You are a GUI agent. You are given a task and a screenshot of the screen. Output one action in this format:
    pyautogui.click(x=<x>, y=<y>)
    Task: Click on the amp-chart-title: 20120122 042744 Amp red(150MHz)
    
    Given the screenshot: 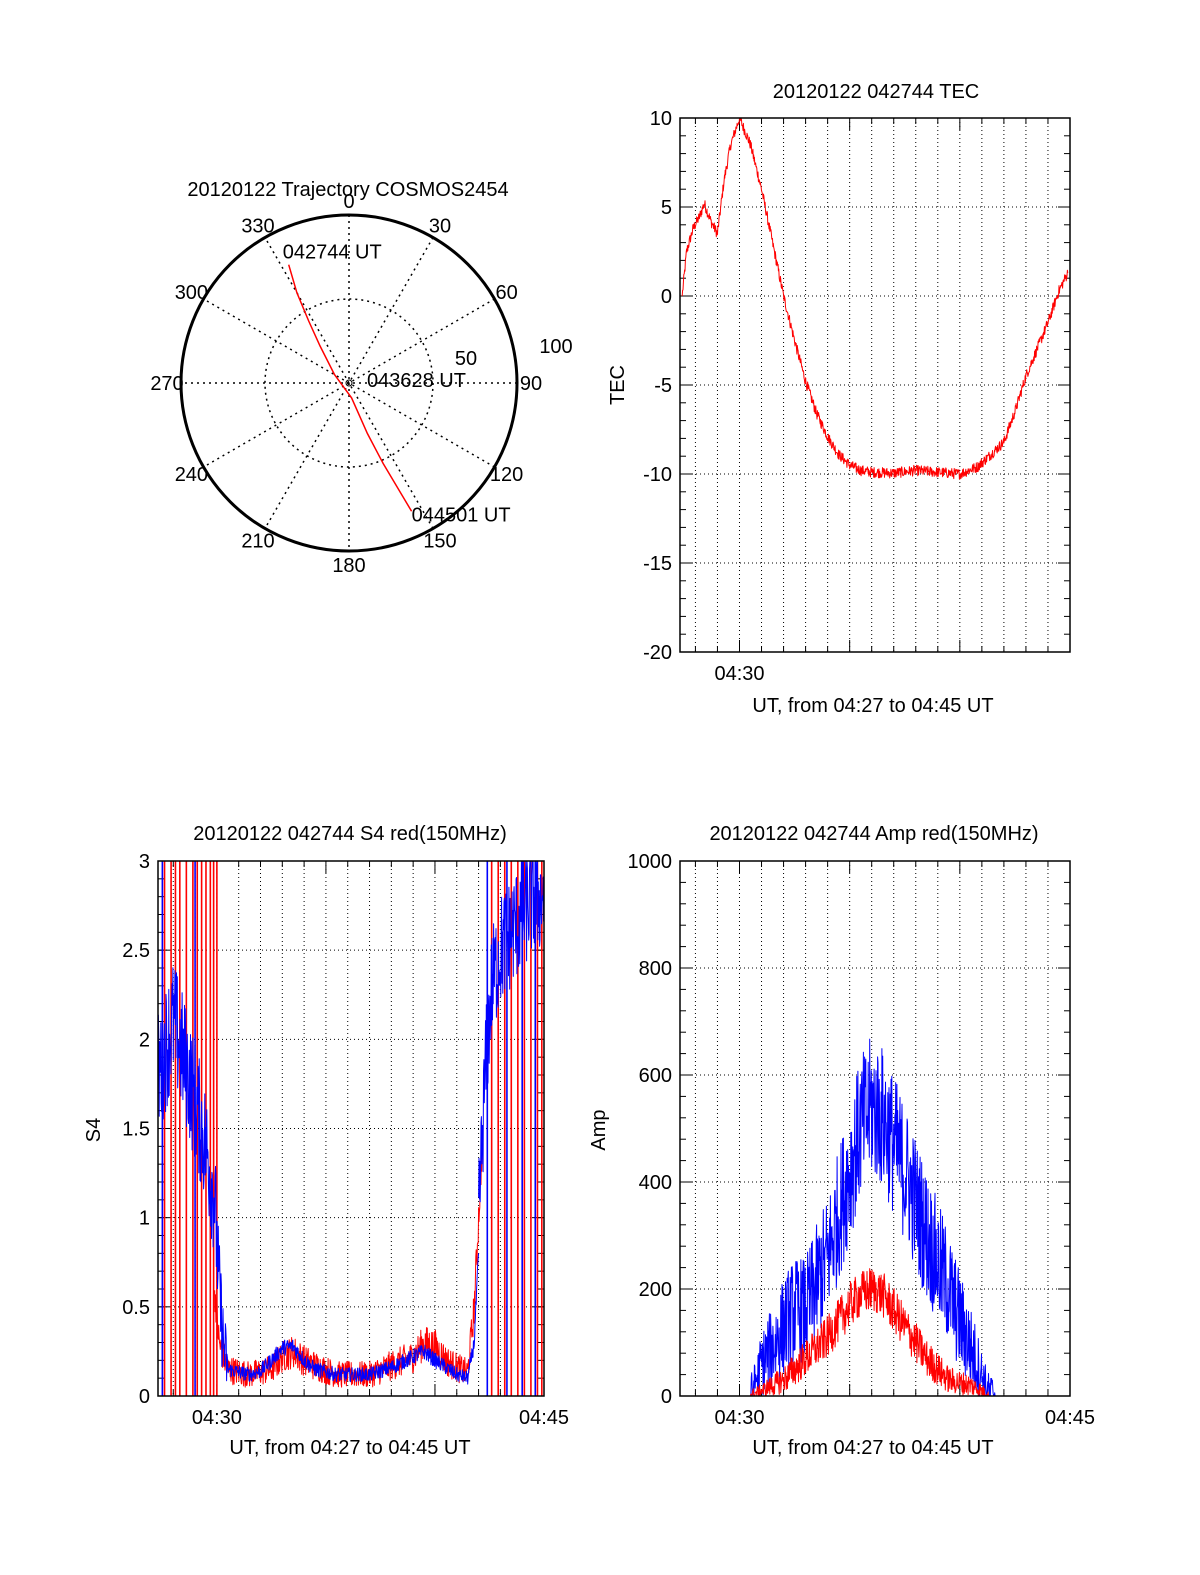 What is the action you would take?
    pyautogui.click(x=873, y=834)
    